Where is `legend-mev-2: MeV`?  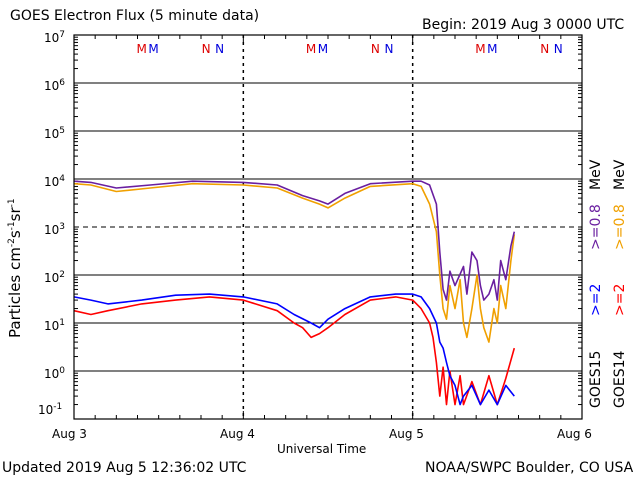 legend-mev-2: MeV is located at coordinates (620, 174).